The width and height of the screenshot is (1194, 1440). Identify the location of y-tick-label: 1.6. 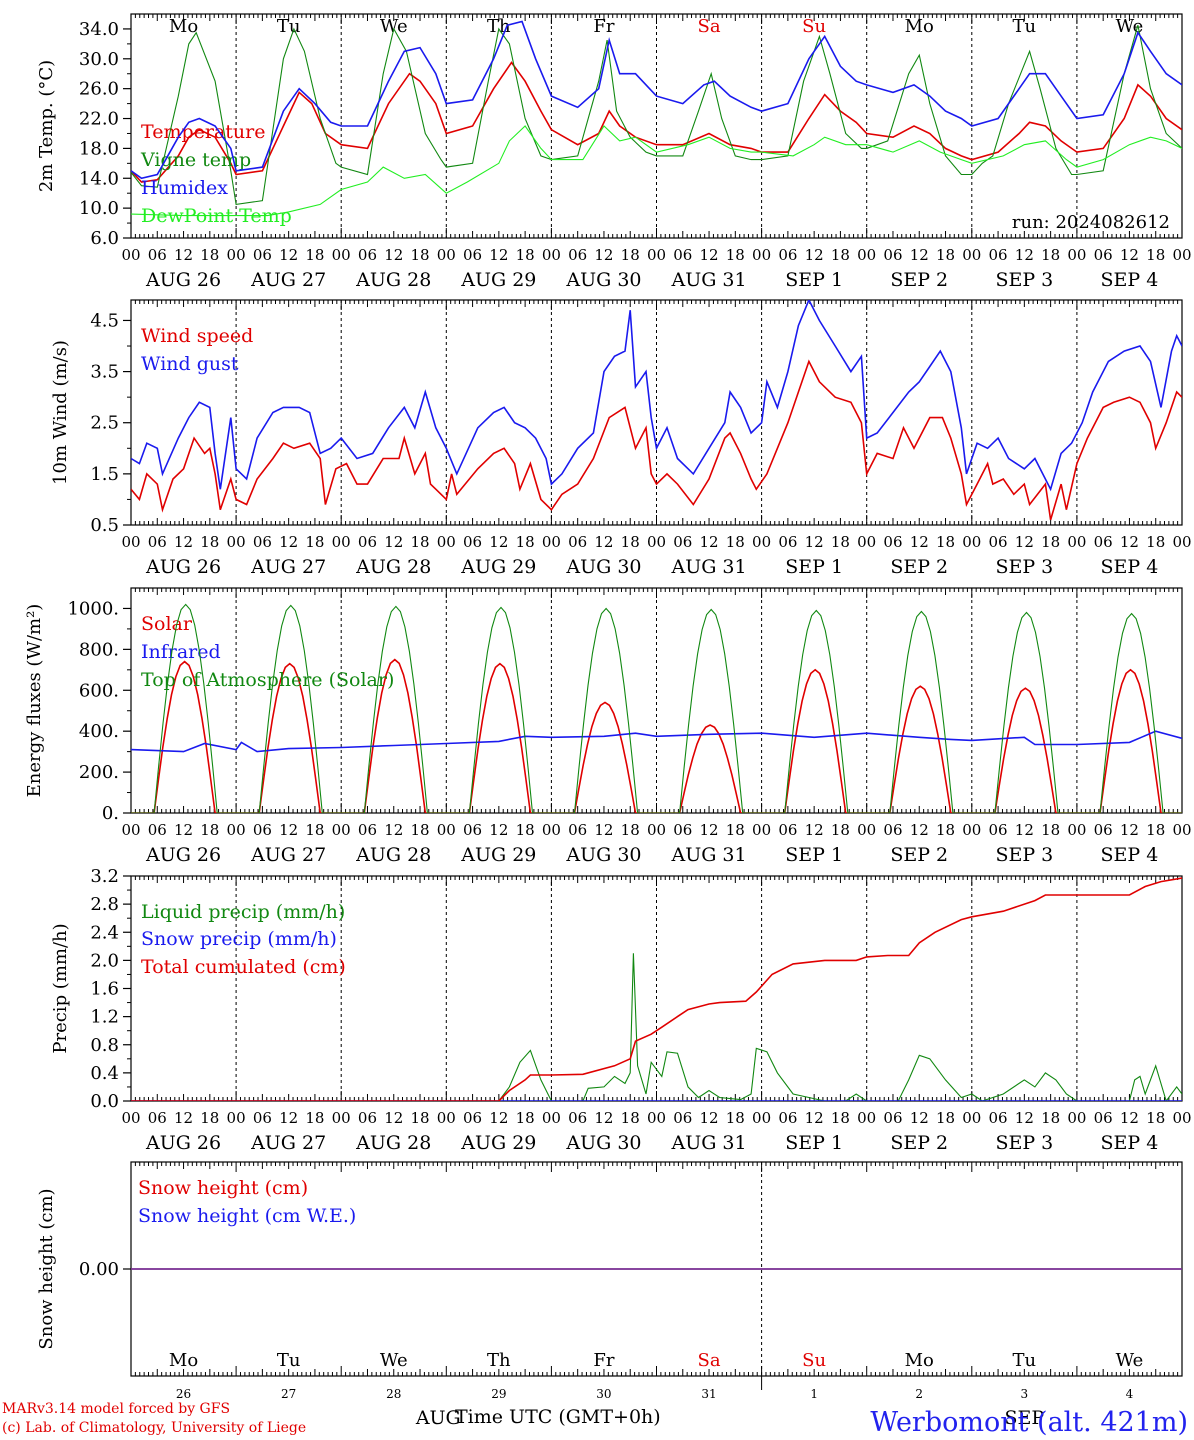
(104, 989).